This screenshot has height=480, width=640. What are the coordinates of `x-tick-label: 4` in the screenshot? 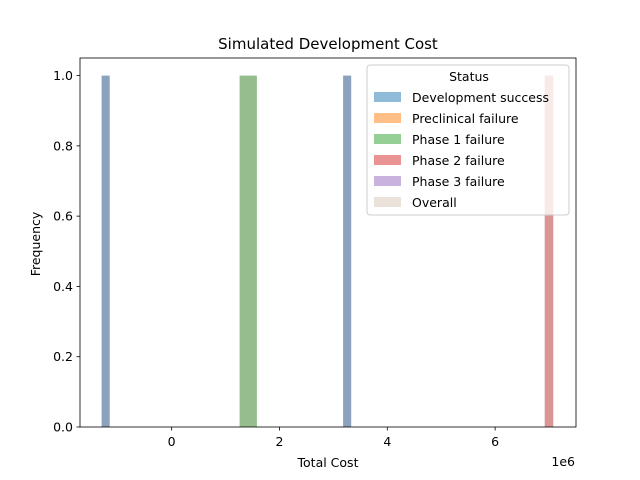 It's located at (387, 441).